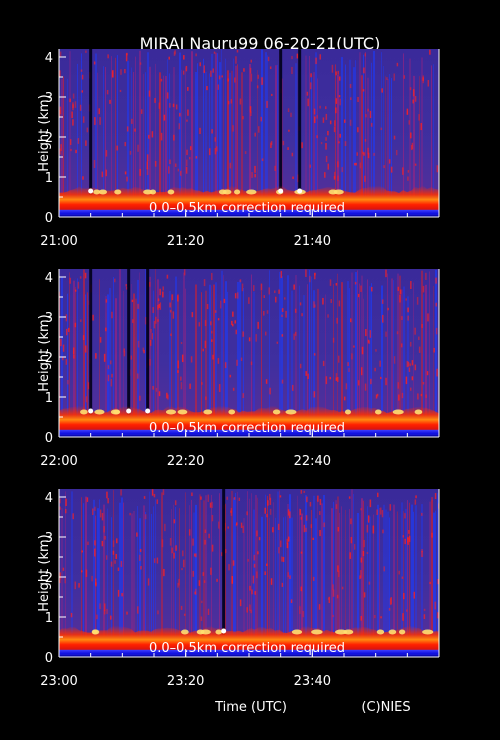  What do you see at coordinates (249, 418) in the screenshot?
I see `boundary-layer-band` at bounding box center [249, 418].